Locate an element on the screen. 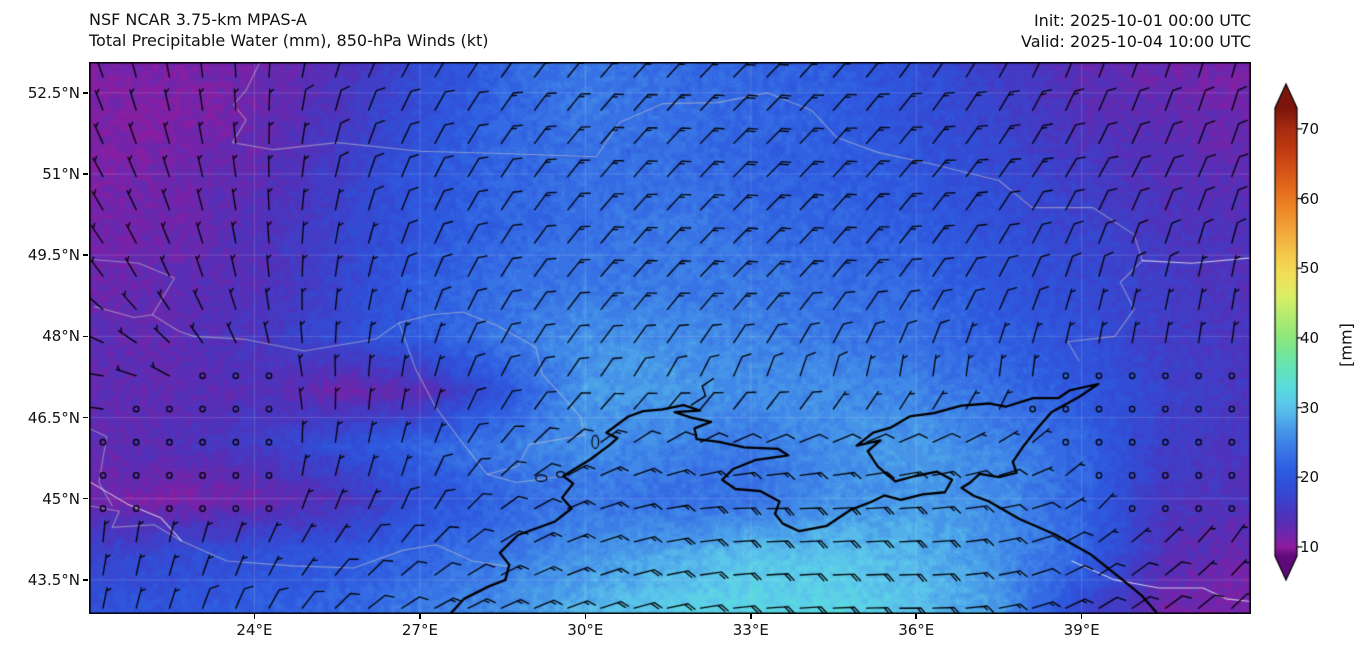  colorbar-canvas is located at coordinates (1291, 331).